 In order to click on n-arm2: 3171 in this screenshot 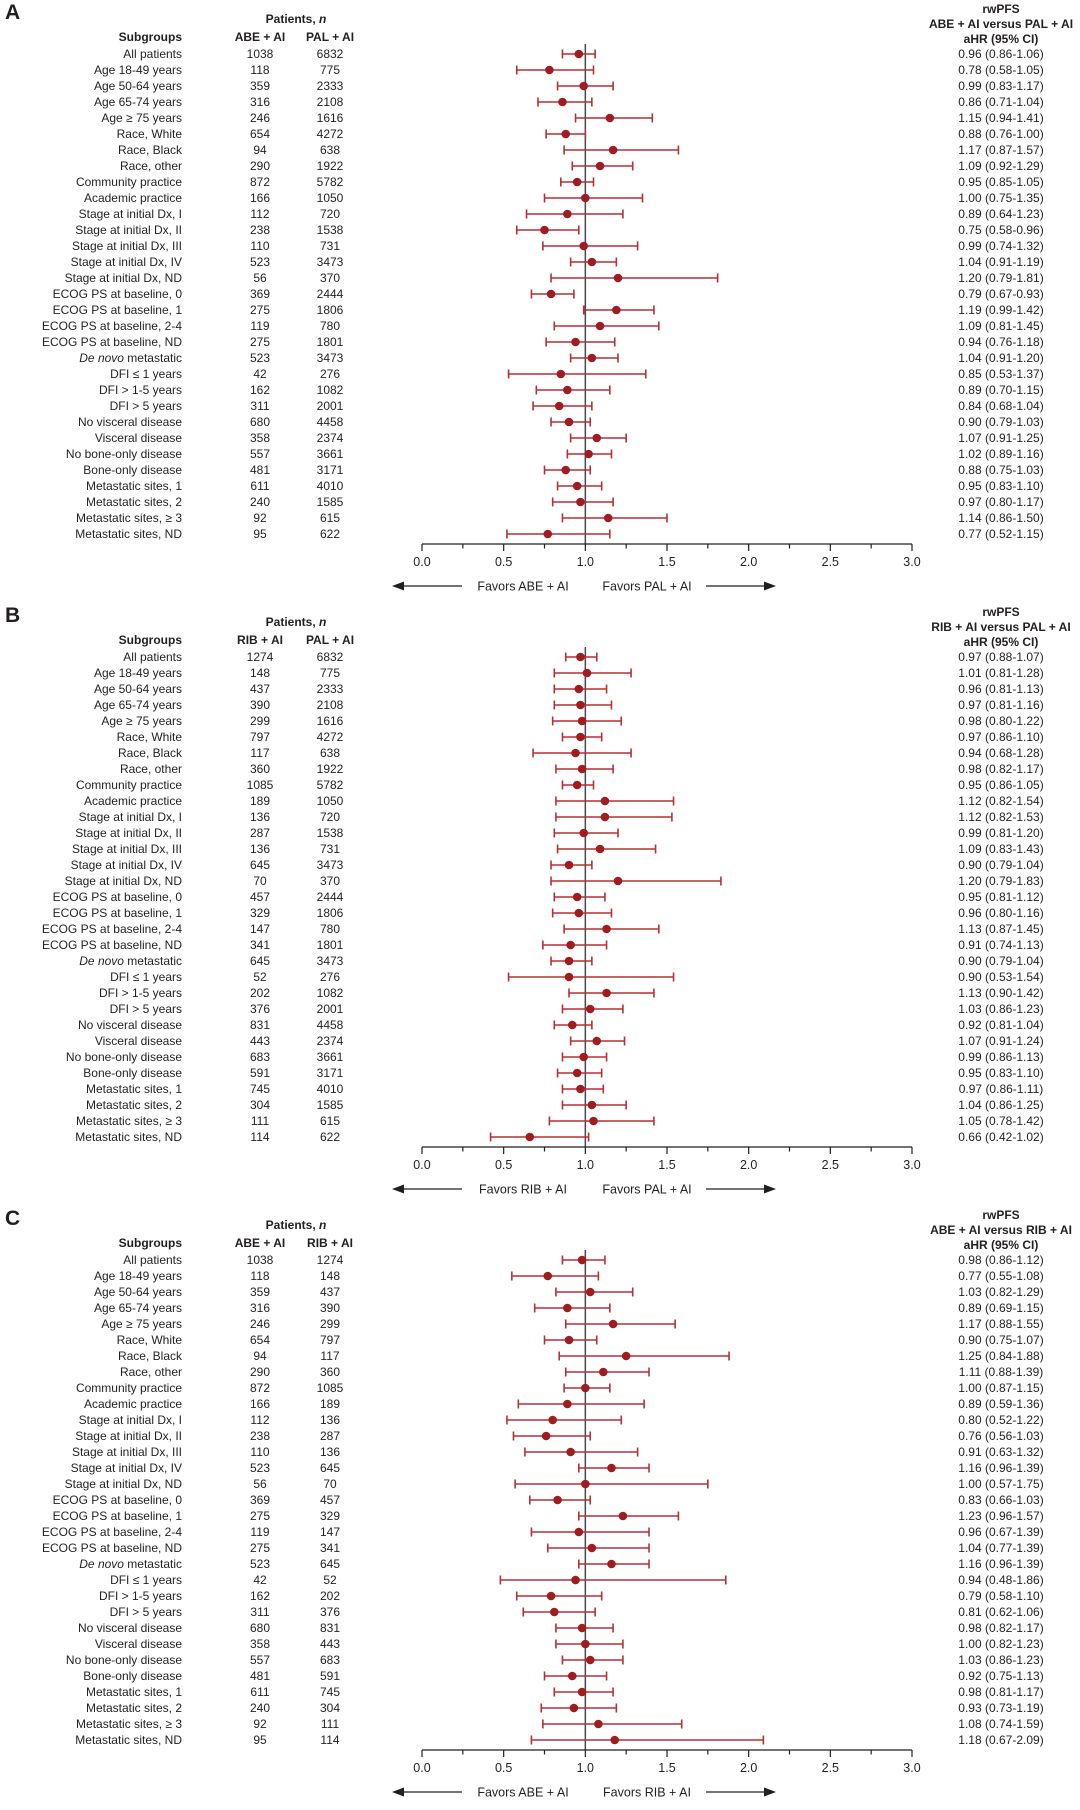, I will do `click(330, 1073)`.